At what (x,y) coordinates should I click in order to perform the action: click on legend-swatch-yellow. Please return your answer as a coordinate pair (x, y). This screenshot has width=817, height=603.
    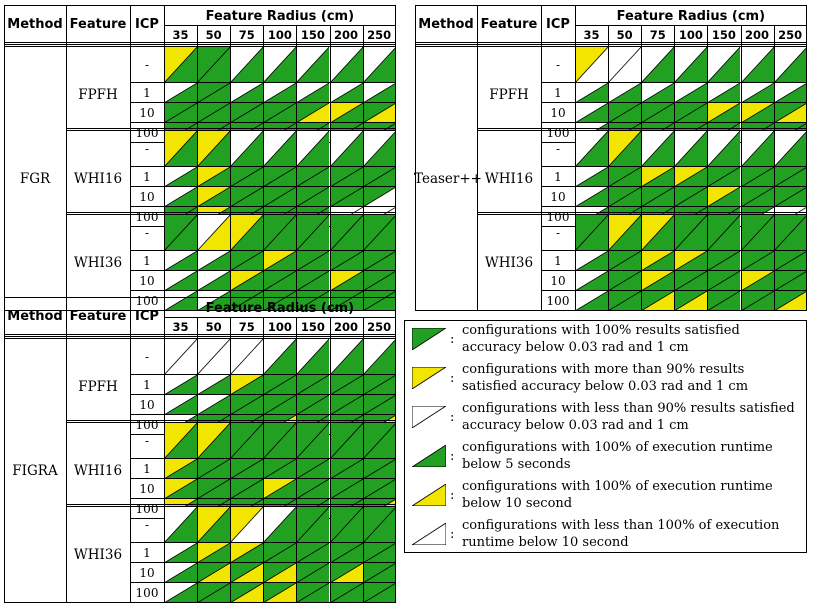
    Looking at the image, I should click on (429, 378).